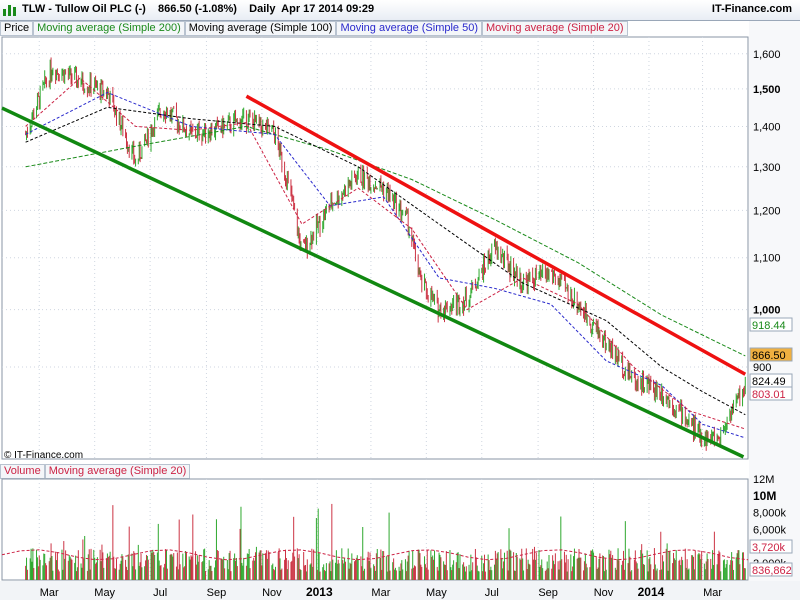 This screenshot has width=800, height=600. What do you see at coordinates (767, 90) in the screenshot?
I see `price-tick-label: 1,500` at bounding box center [767, 90].